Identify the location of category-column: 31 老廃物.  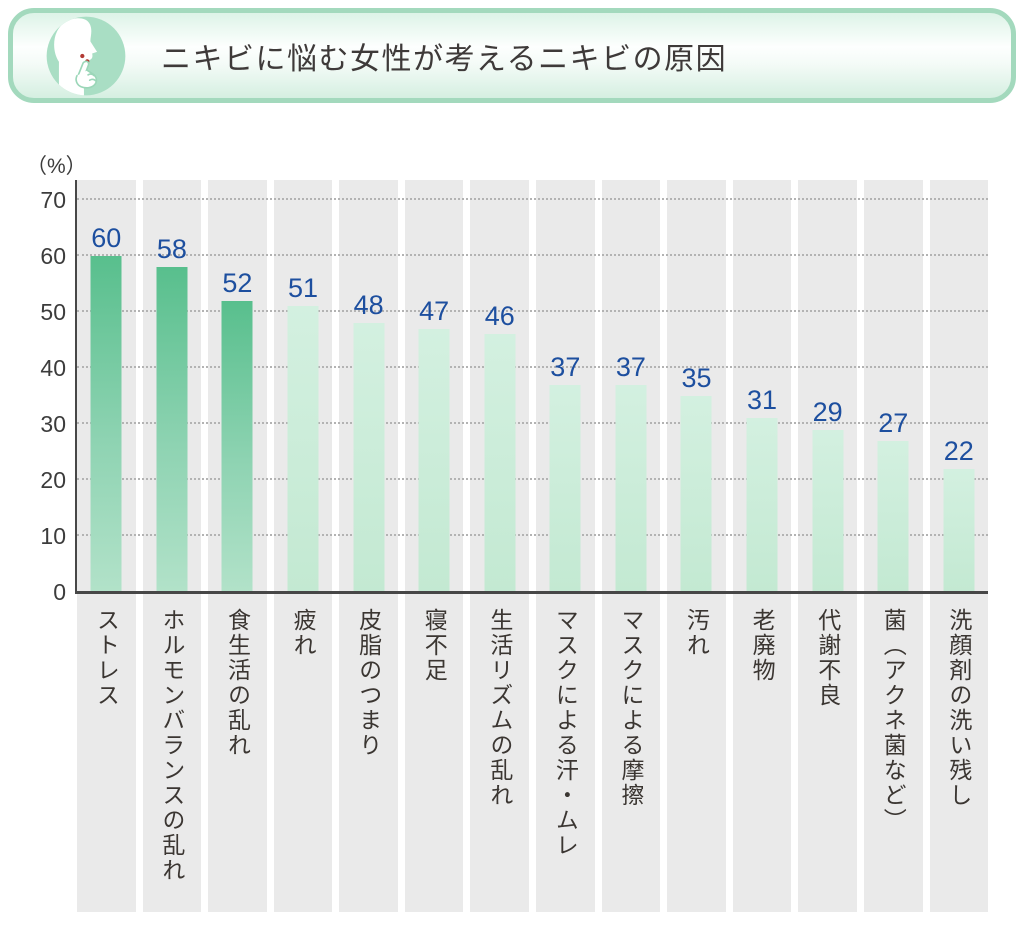
(762, 546).